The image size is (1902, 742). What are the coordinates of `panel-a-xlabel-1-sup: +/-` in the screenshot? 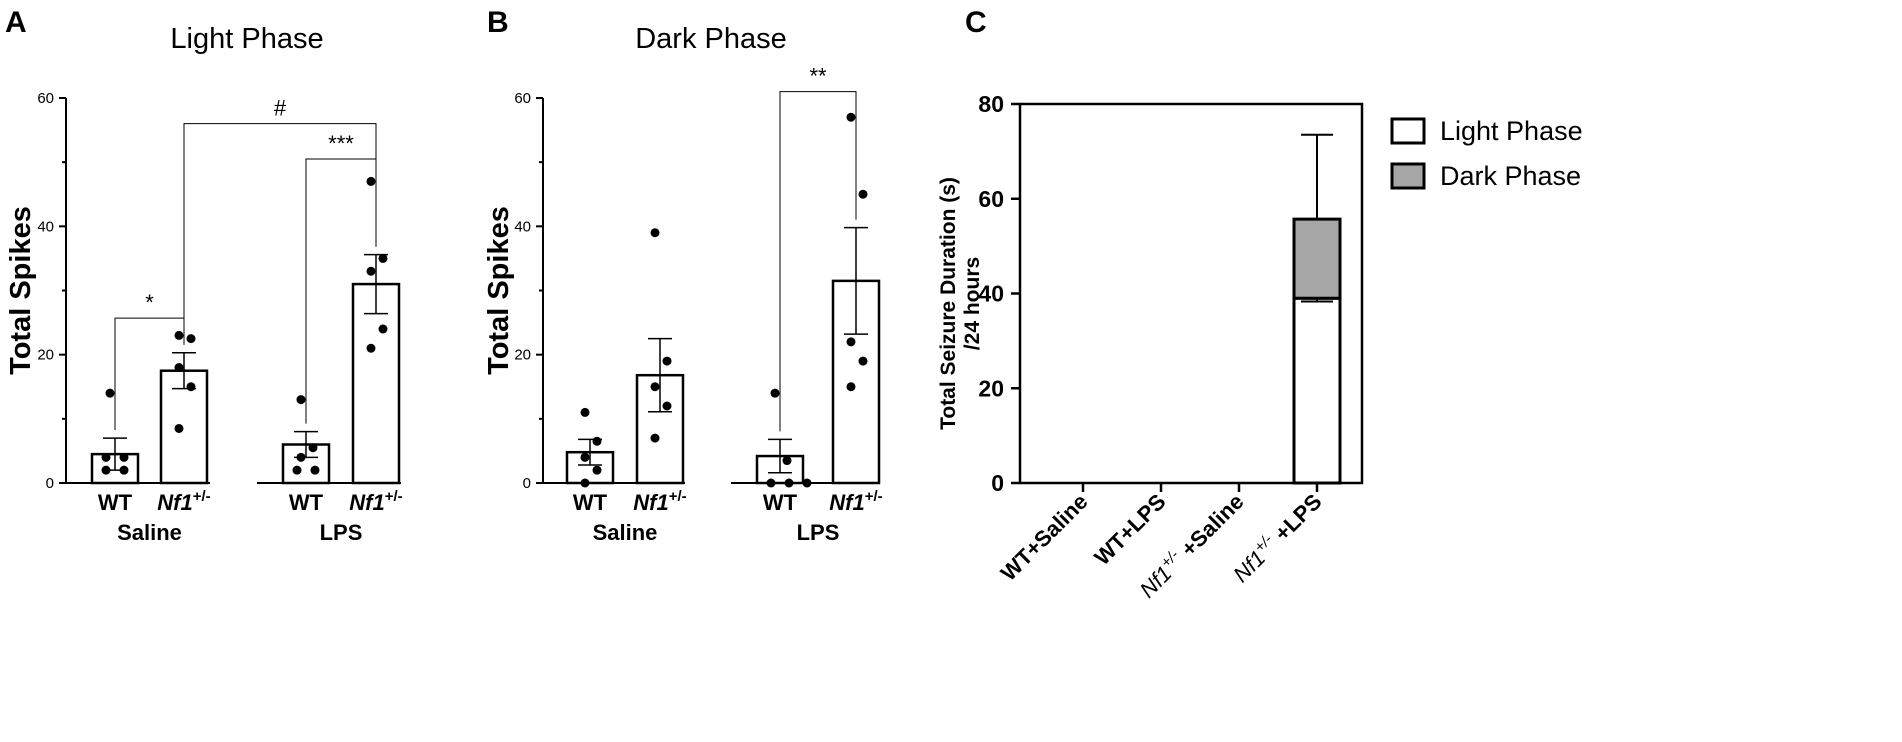 It's located at (202, 496).